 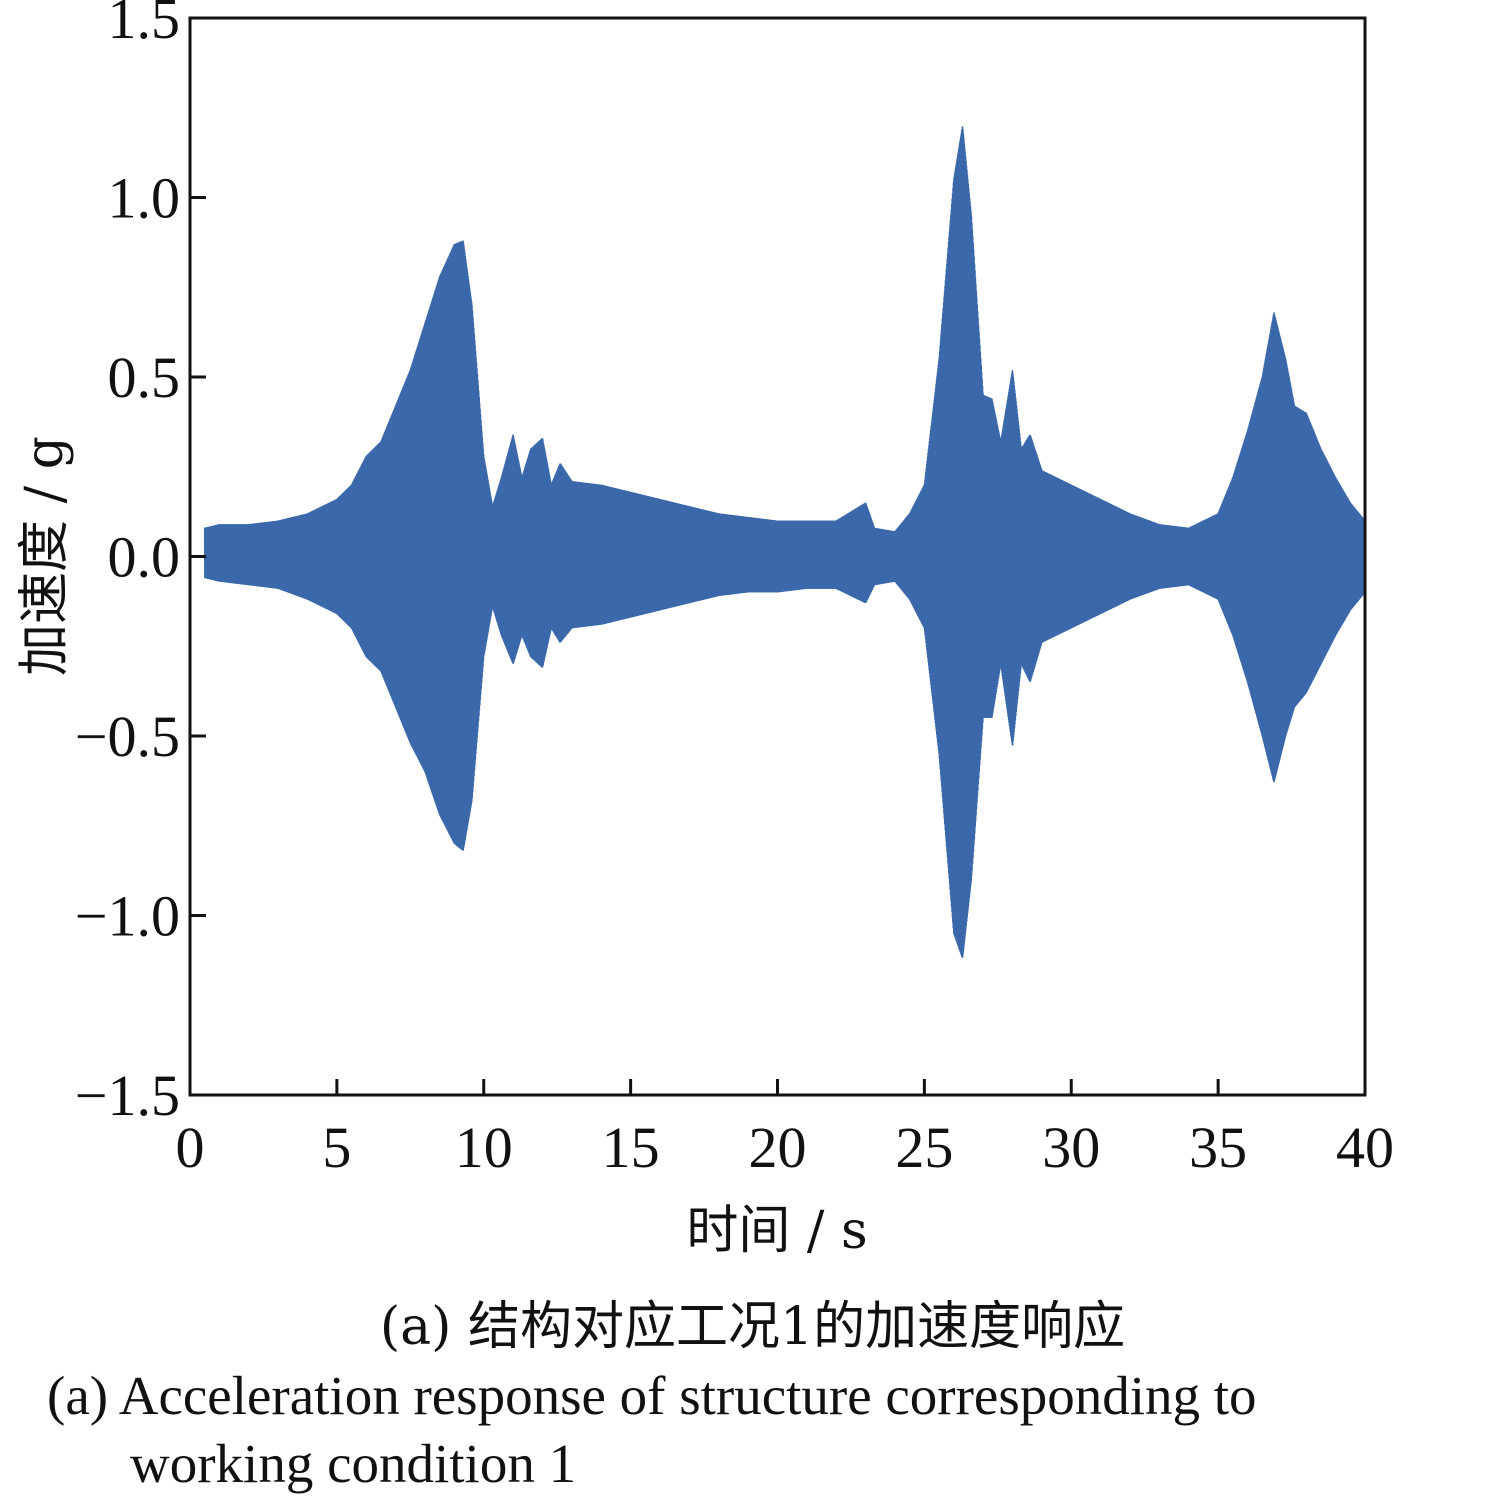 I want to click on x-tick-label: 0, so click(x=190, y=1147).